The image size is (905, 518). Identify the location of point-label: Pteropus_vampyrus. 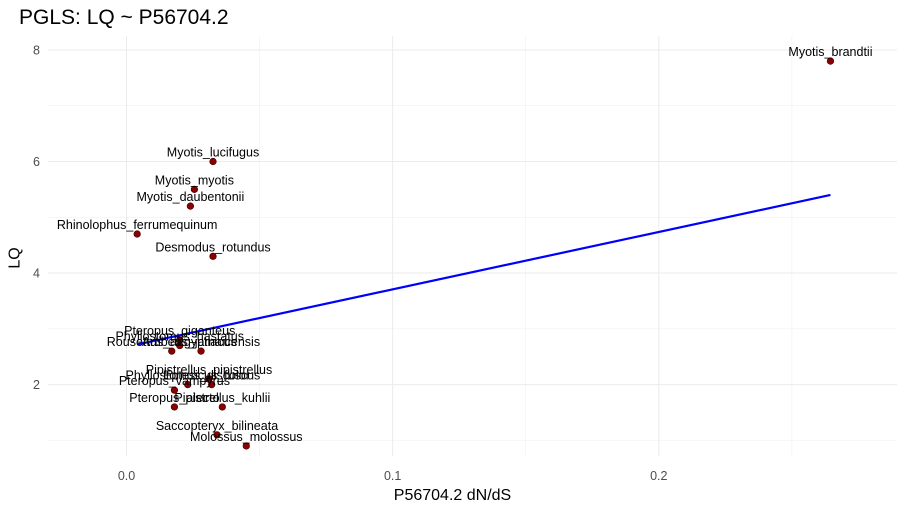
(174, 381).